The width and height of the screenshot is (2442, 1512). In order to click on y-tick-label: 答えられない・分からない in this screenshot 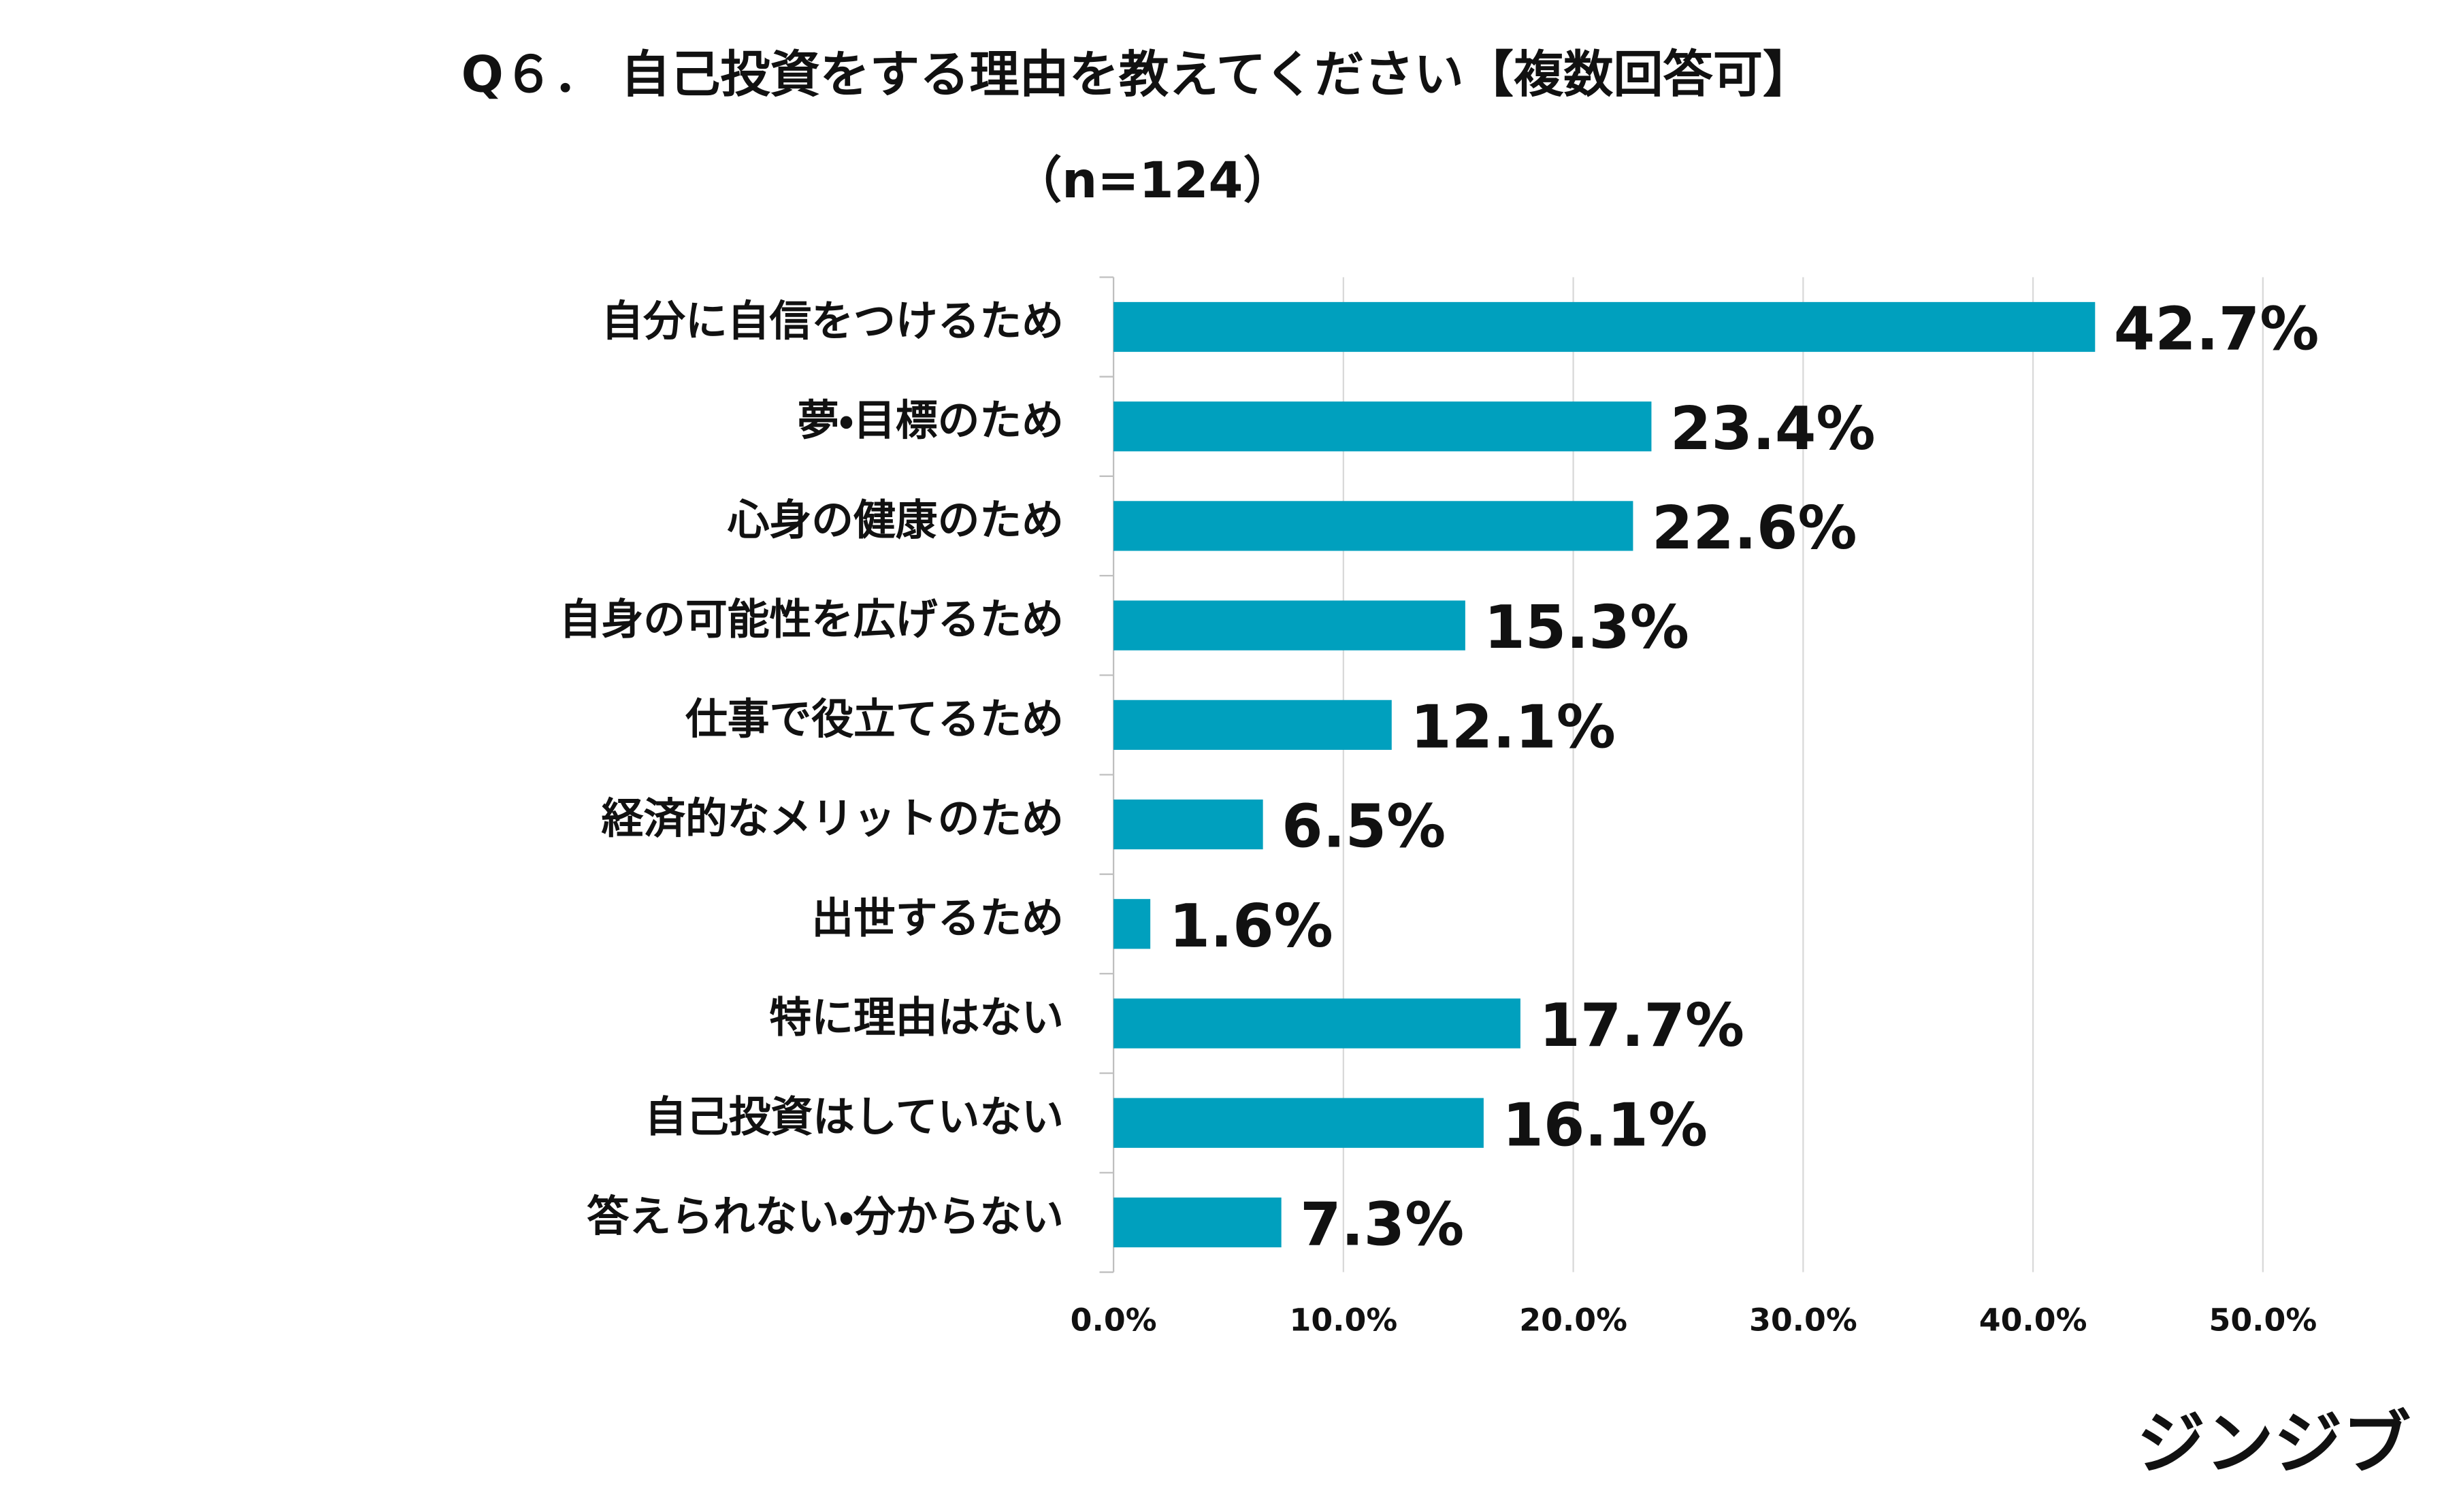, I will do `click(825, 1216)`.